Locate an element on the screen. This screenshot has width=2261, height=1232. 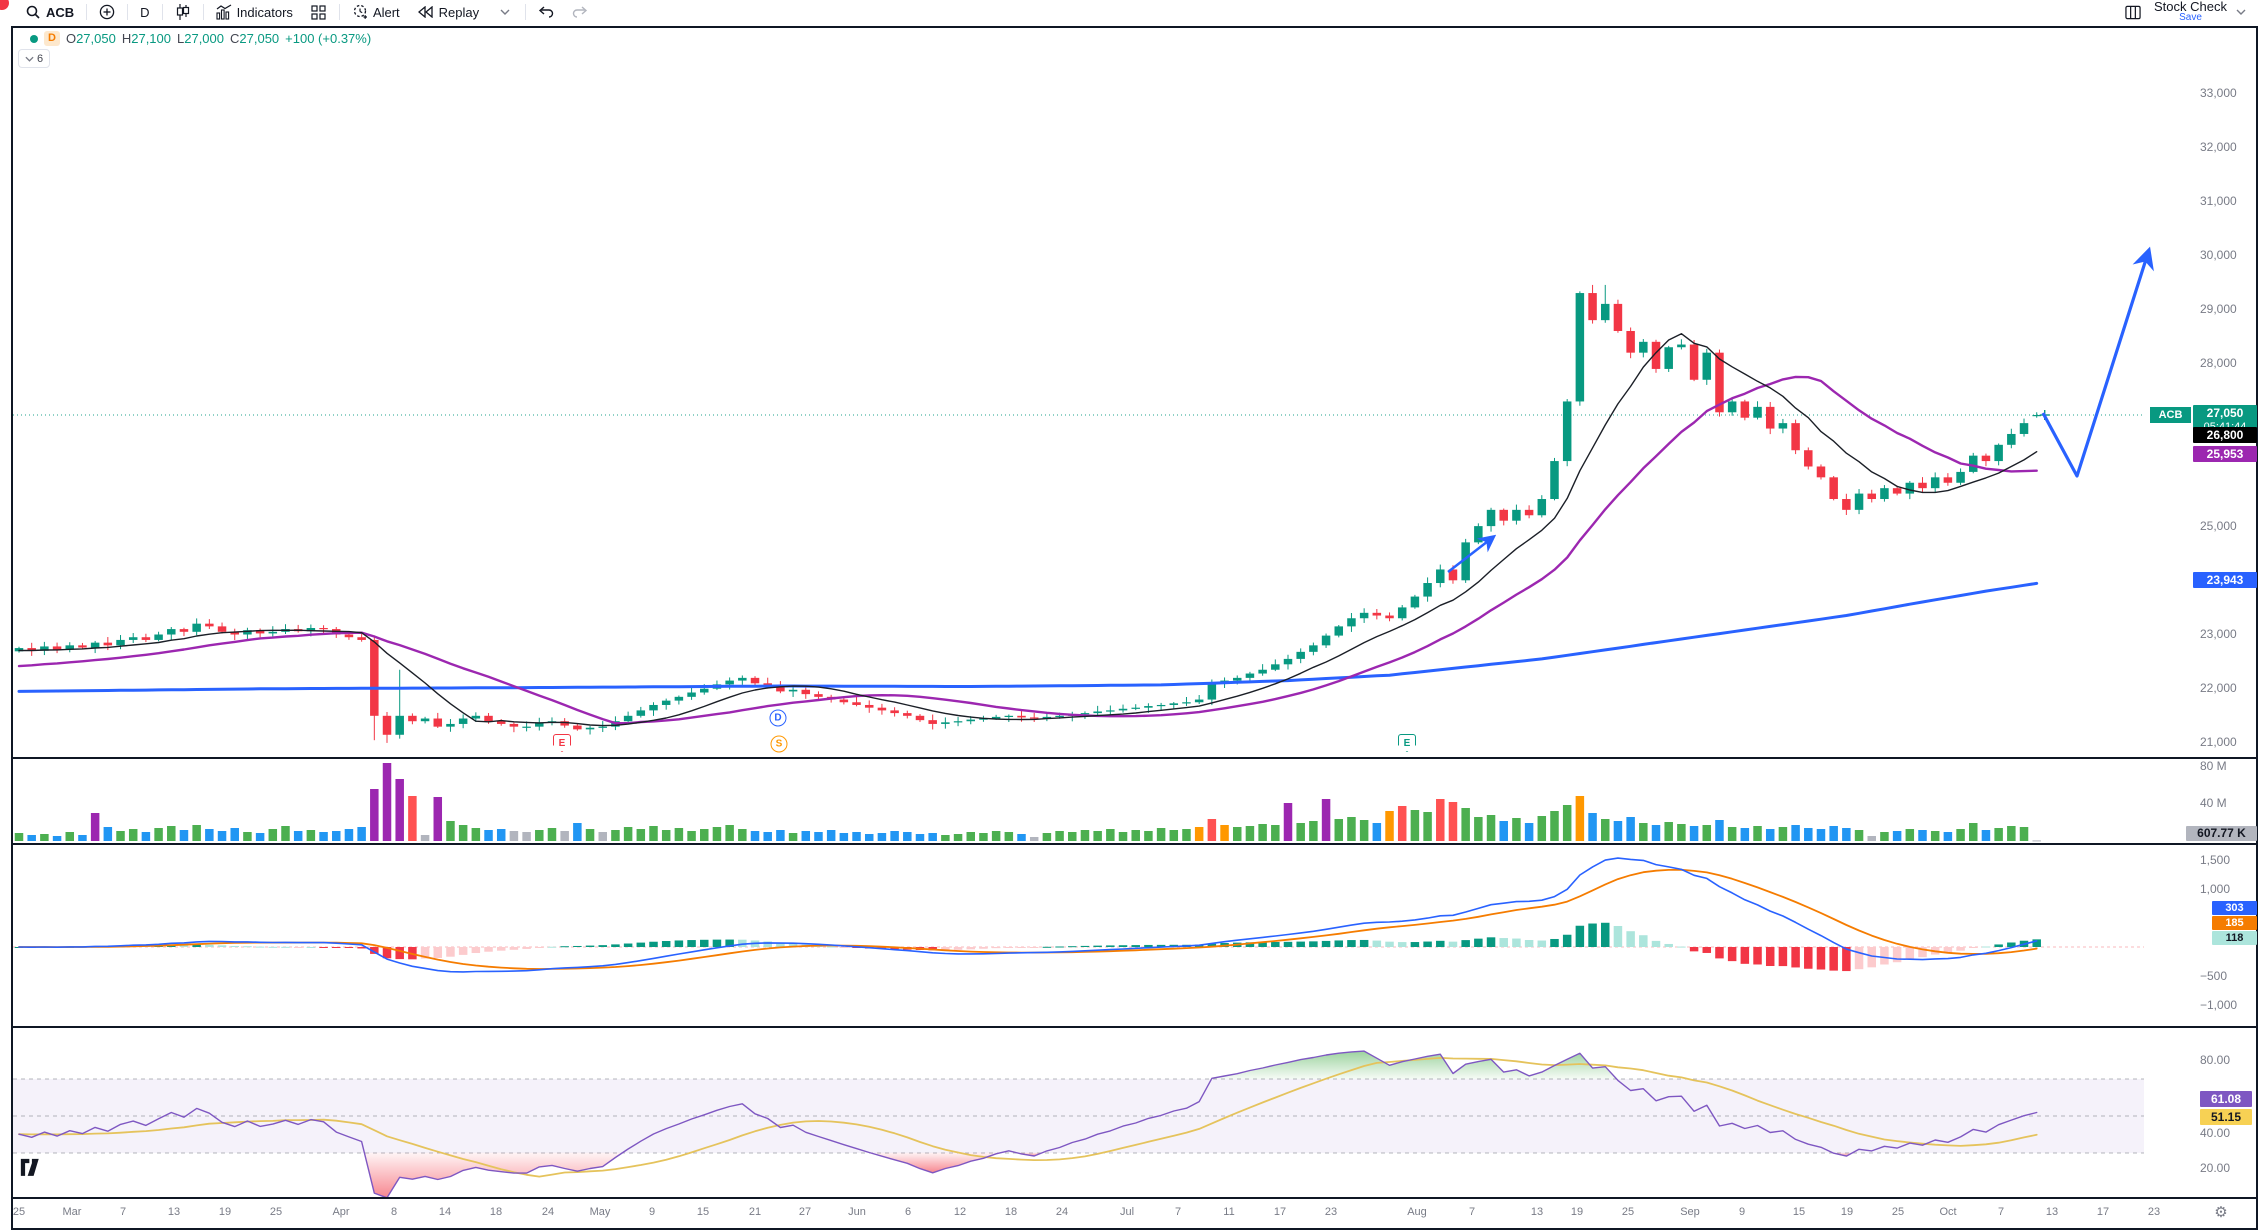
low-label: L27,000 is located at coordinates (200, 38).